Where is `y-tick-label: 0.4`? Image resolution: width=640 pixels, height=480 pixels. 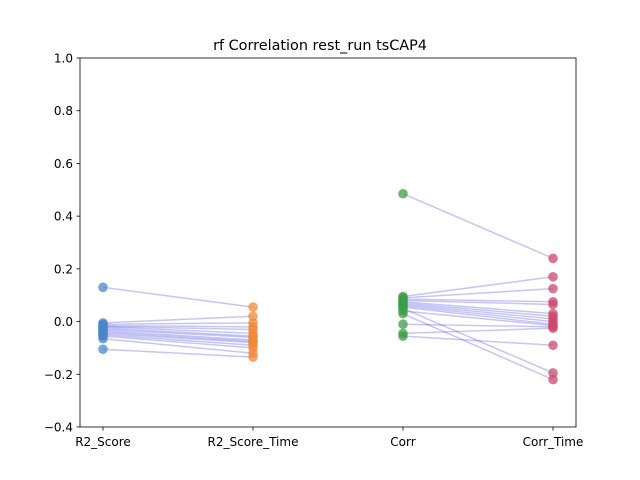 y-tick-label: 0.4 is located at coordinates (63, 217).